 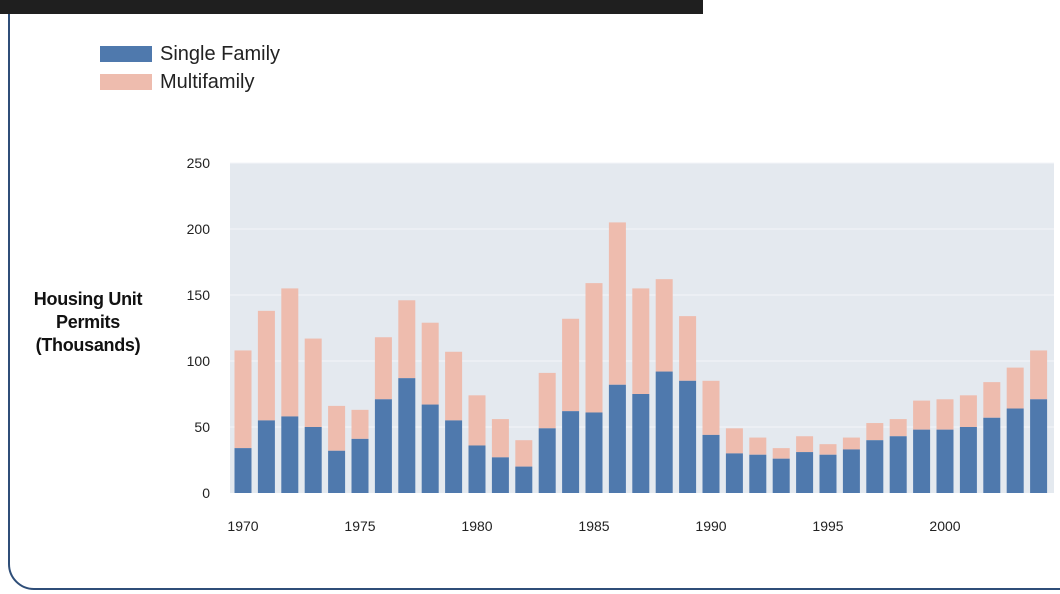 I want to click on x-tick-label: 1985, so click(x=593, y=526).